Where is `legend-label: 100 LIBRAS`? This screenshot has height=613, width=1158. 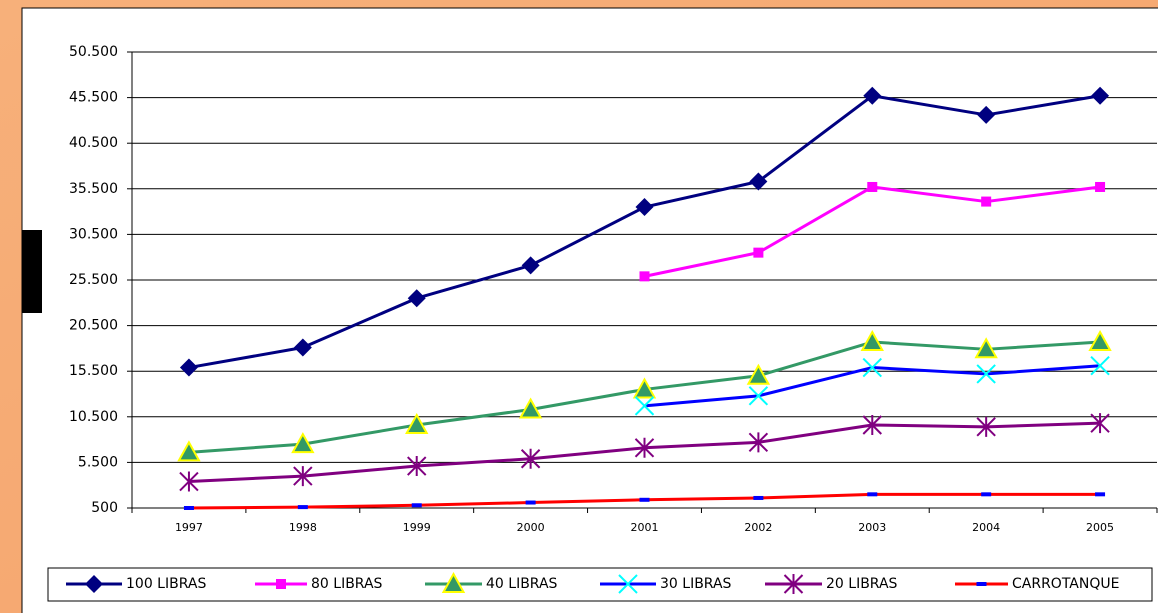
legend-label: 100 LIBRAS is located at coordinates (166, 584).